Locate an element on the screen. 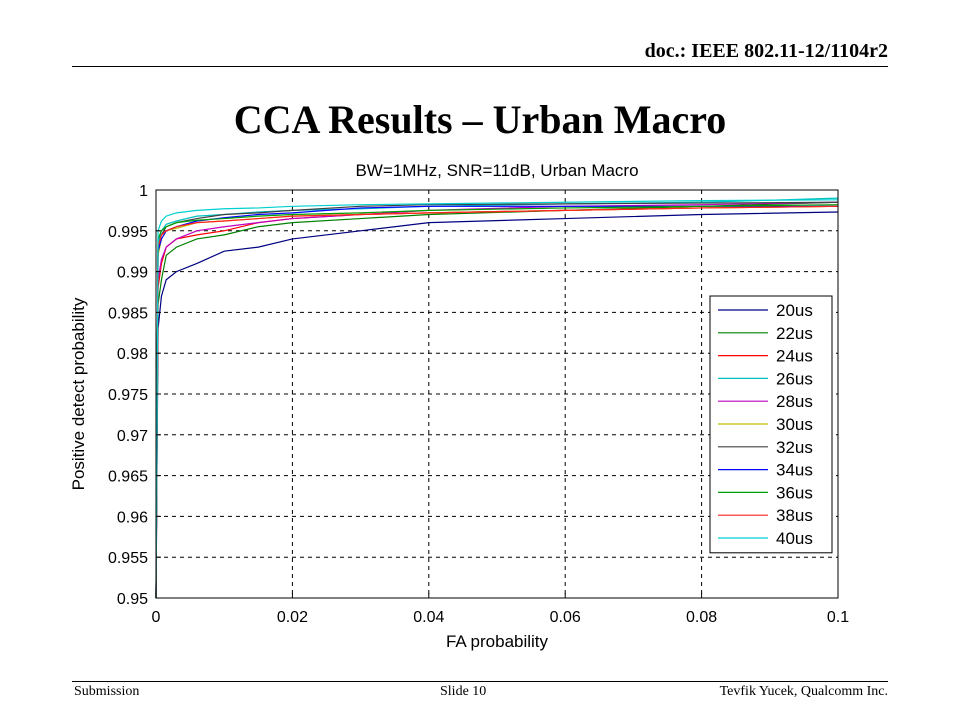 The width and height of the screenshot is (960, 720). legend-label: 26us is located at coordinates (794, 378).